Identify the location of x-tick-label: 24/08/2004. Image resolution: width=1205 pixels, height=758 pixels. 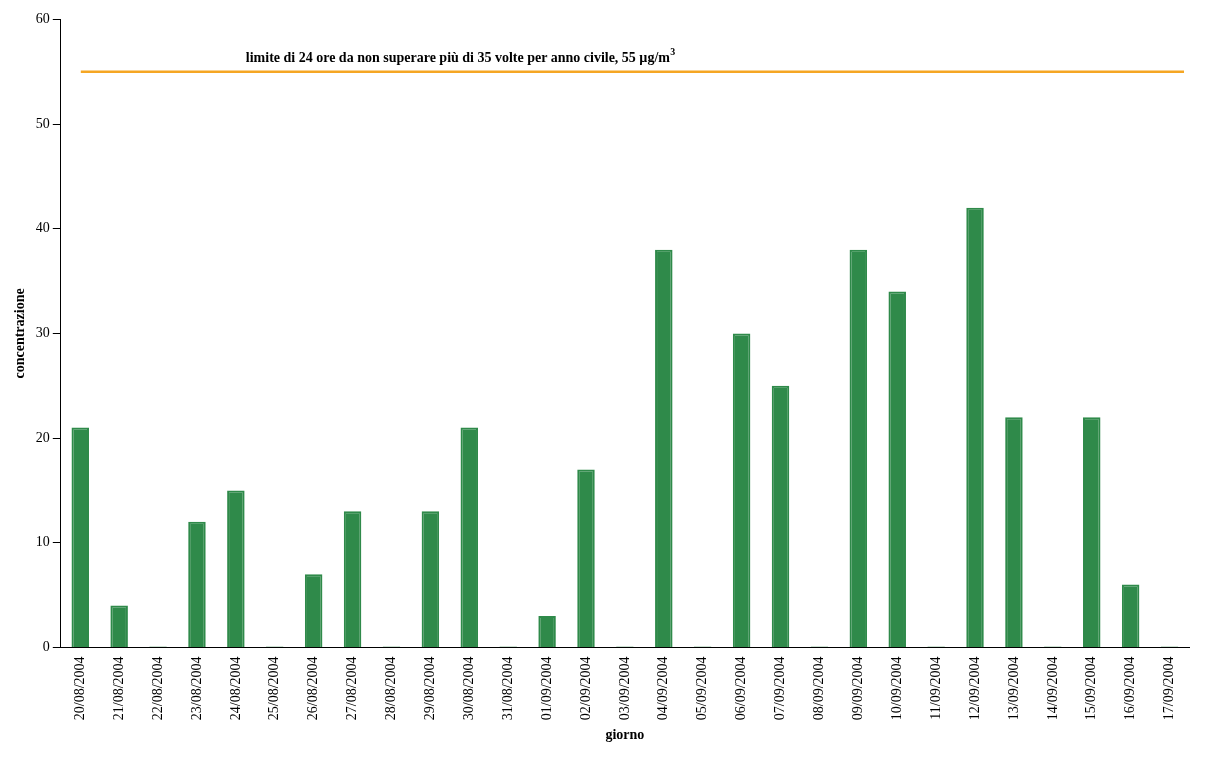
(235, 688).